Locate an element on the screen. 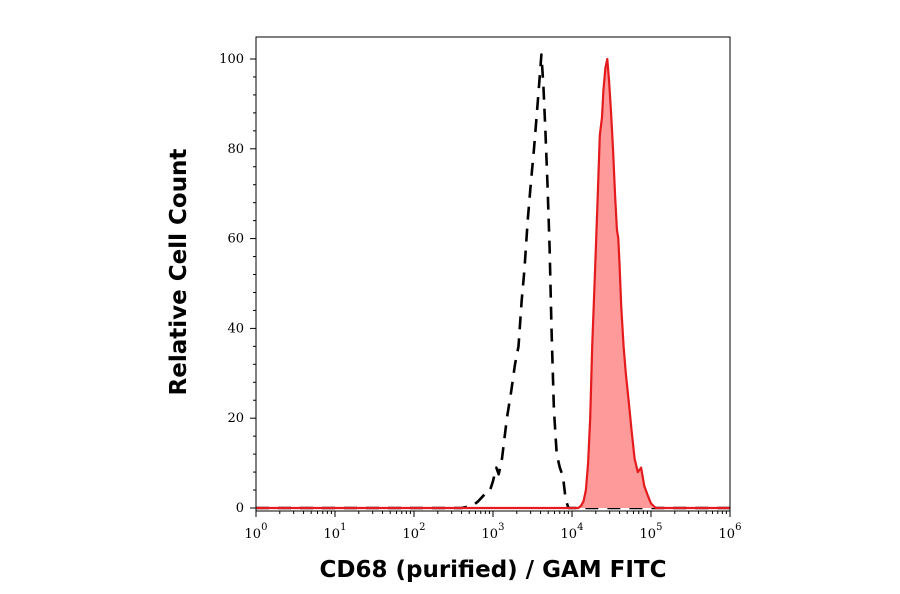 The height and width of the screenshot is (594, 900). y-tick-label-0: 0 is located at coordinates (240, 508).